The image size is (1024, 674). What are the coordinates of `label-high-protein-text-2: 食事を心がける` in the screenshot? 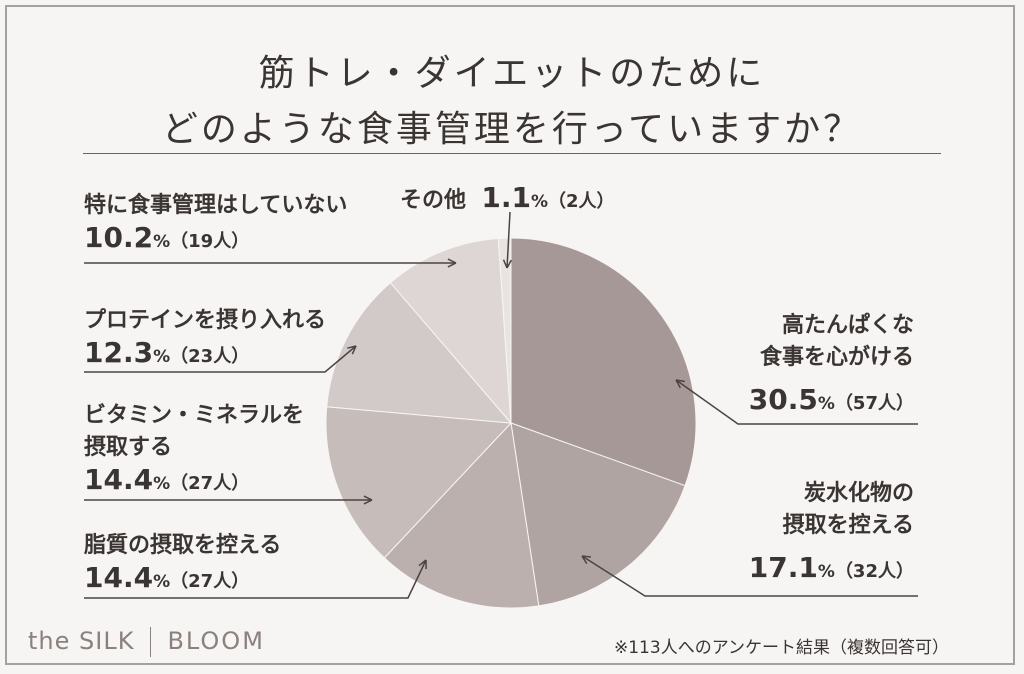 It's located at (836, 357).